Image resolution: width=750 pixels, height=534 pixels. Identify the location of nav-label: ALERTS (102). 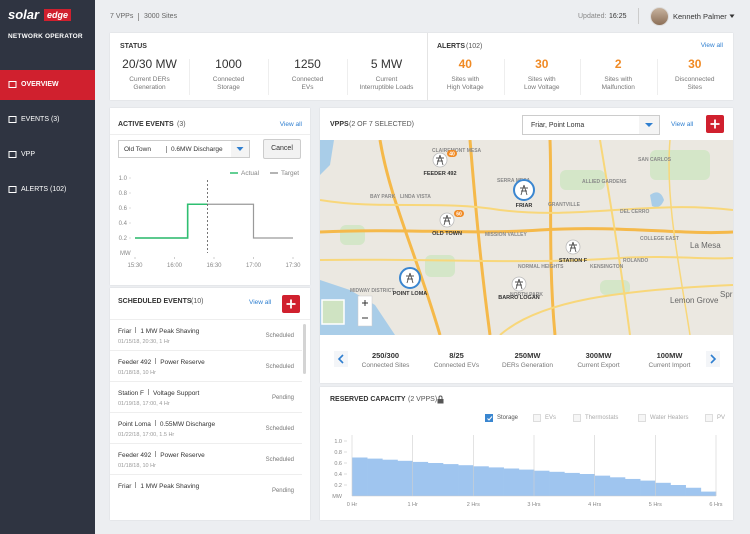
(44, 189).